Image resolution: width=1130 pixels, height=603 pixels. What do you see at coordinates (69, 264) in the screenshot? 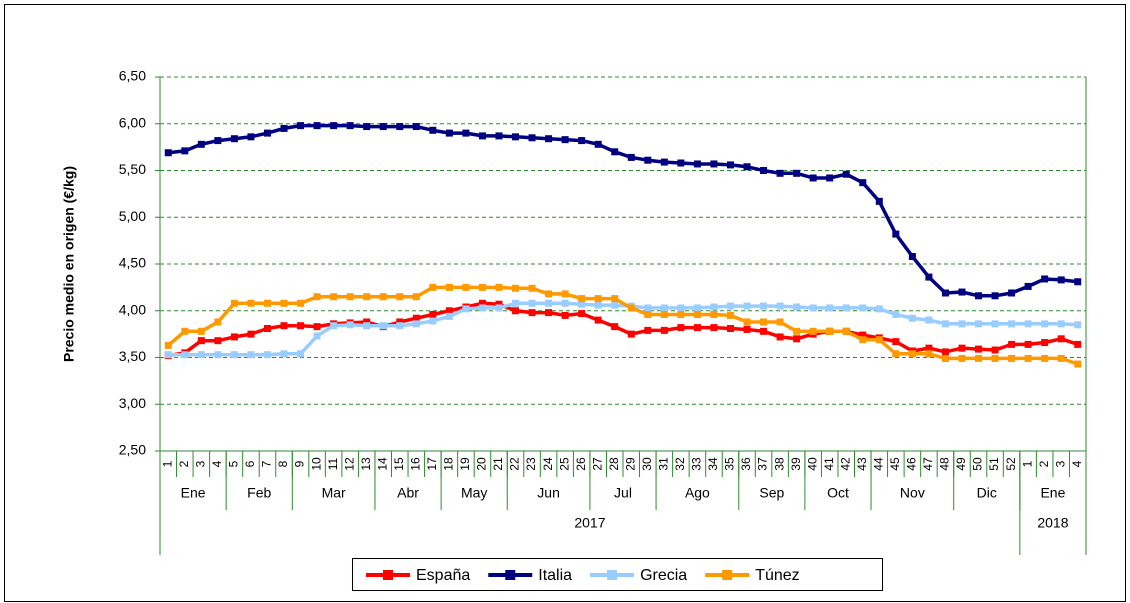
I see `y-axis-title: Precio medio en origen (€/kg)` at bounding box center [69, 264].